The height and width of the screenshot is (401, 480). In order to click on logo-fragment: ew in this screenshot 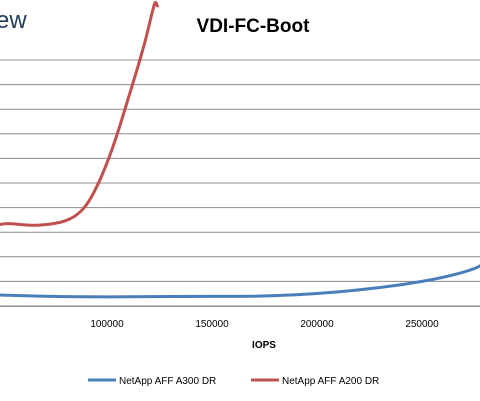, I will do `click(13, 20)`.